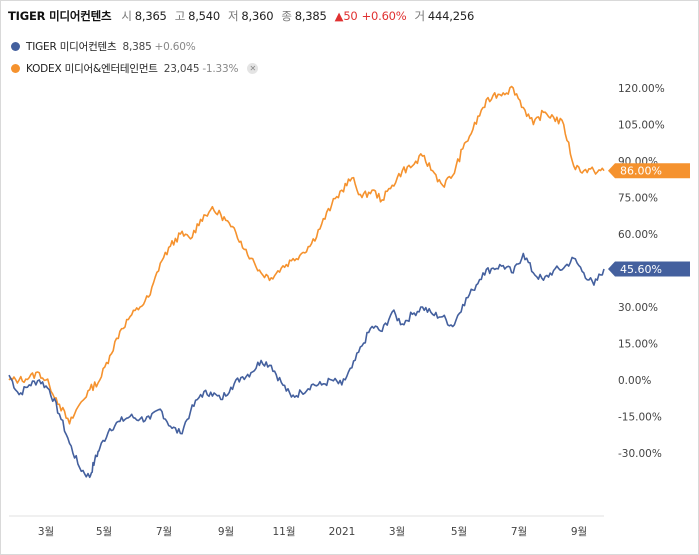  What do you see at coordinates (175, 46) in the screenshot?
I see `legend-change: +0.60%` at bounding box center [175, 46].